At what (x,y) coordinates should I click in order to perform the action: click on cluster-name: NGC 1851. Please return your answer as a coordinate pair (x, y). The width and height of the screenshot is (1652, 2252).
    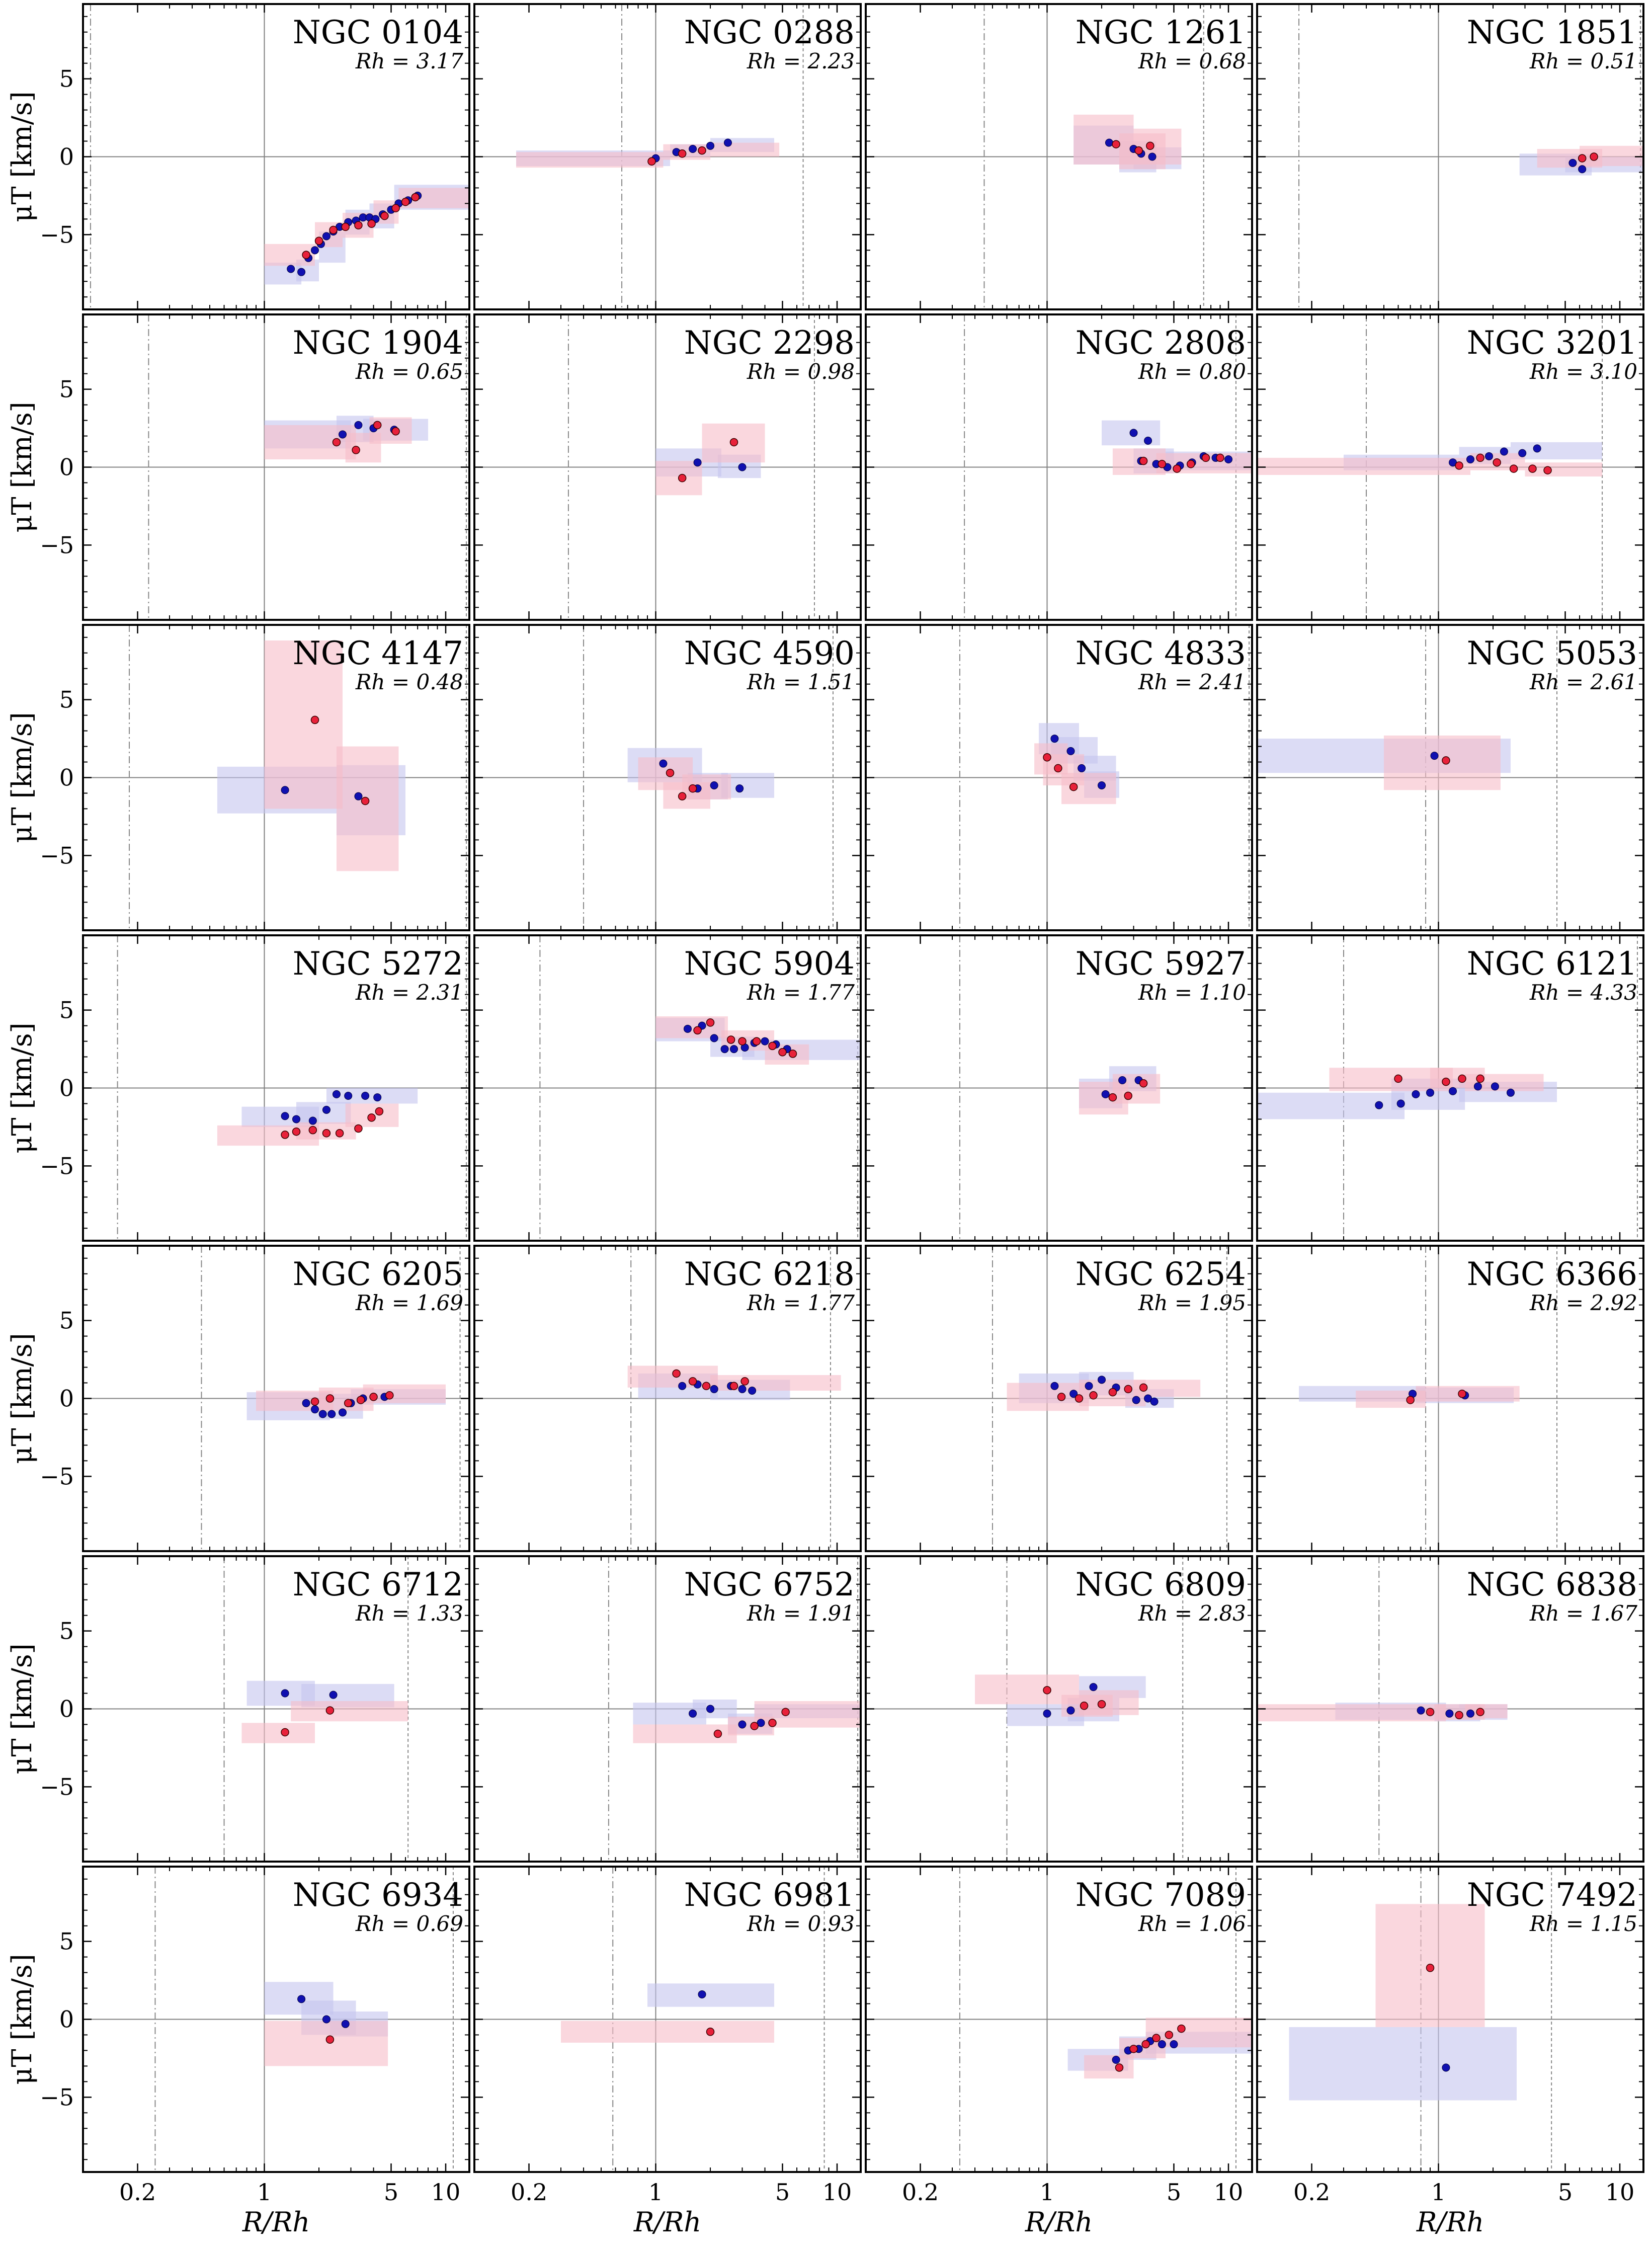
    Looking at the image, I should click on (1552, 32).